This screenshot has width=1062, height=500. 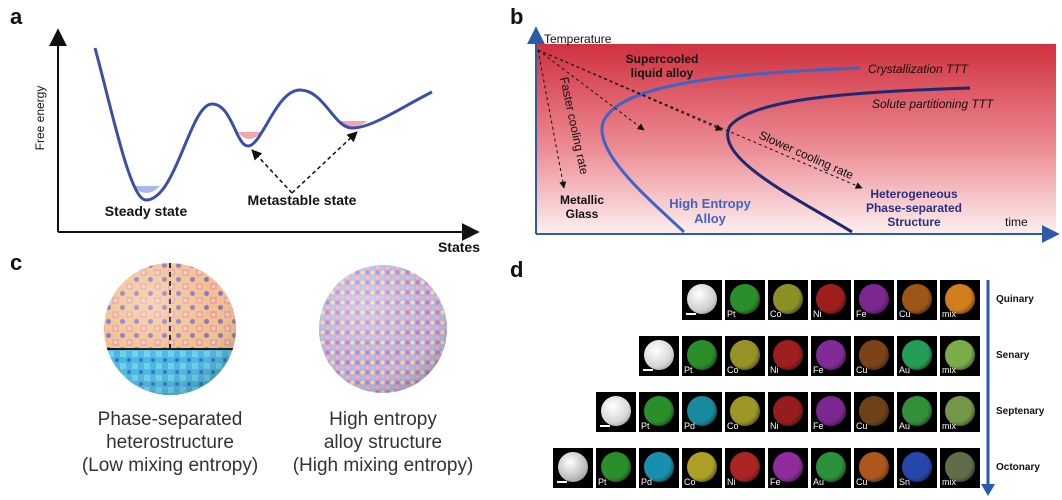 What do you see at coordinates (170, 419) in the screenshot?
I see `caption-line: Phase-separated` at bounding box center [170, 419].